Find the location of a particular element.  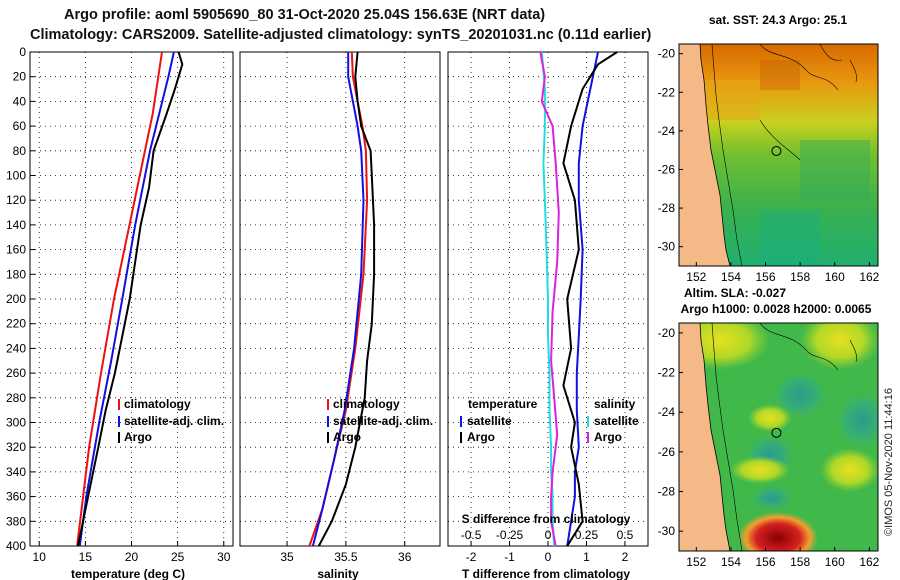

sla-map-subtitle: Argo h1000: 0.0028 h2000: 0.0065 is located at coordinates (776, 309).